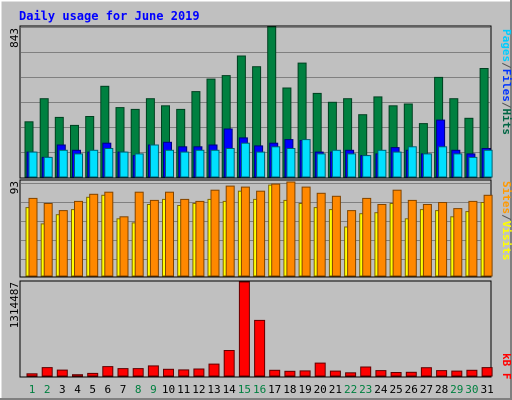 Image resolution: width=512 pixels, height=400 pixels. Describe the element at coordinates (506, 85) in the screenshot. I see `legend-entry: Files` at that location.